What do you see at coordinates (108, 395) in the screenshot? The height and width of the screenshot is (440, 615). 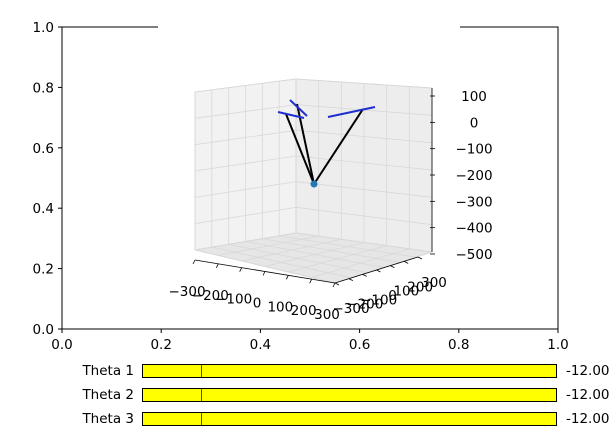 I see `slider-label: Theta 2` at bounding box center [108, 395].